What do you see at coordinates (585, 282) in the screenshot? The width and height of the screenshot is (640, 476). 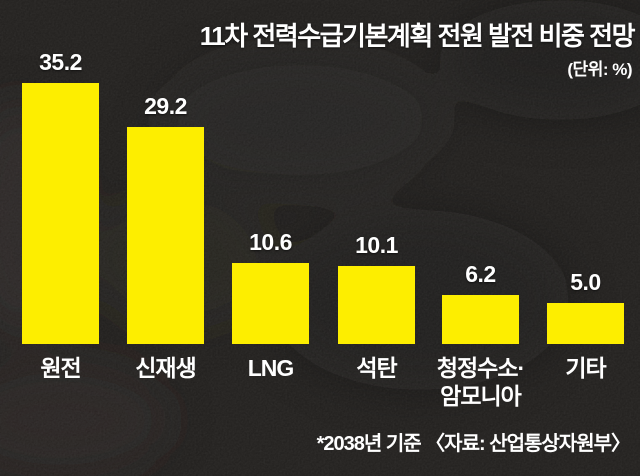 I see `bar-value-label: 5.0` at bounding box center [585, 282].